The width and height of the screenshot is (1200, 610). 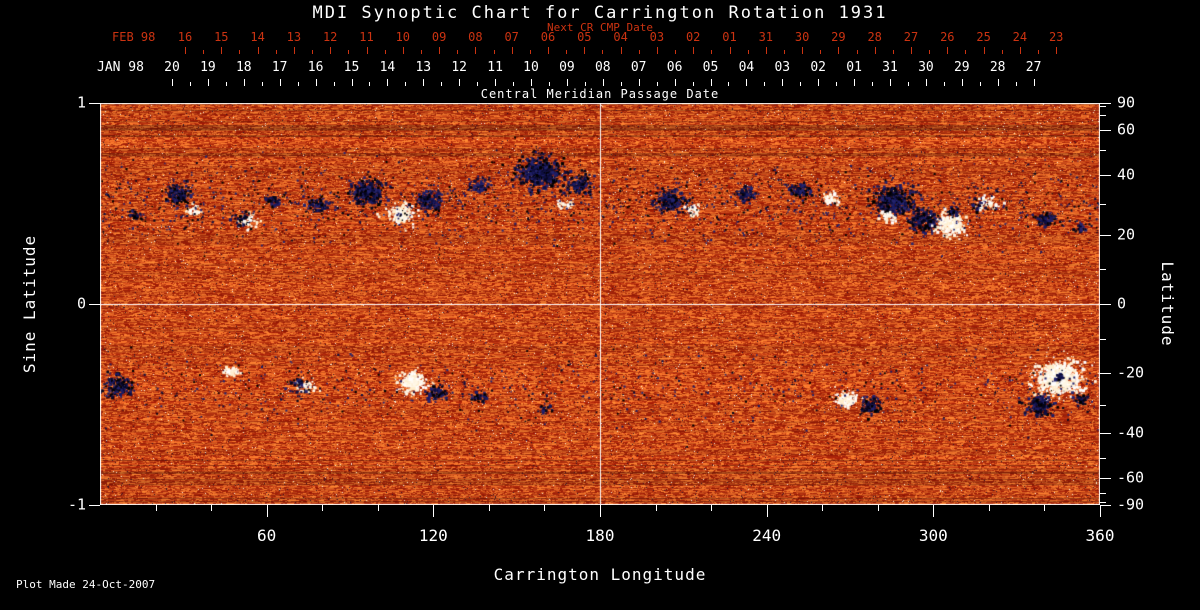 What do you see at coordinates (243, 67) in the screenshot?
I see `cmp-date: 18` at bounding box center [243, 67].